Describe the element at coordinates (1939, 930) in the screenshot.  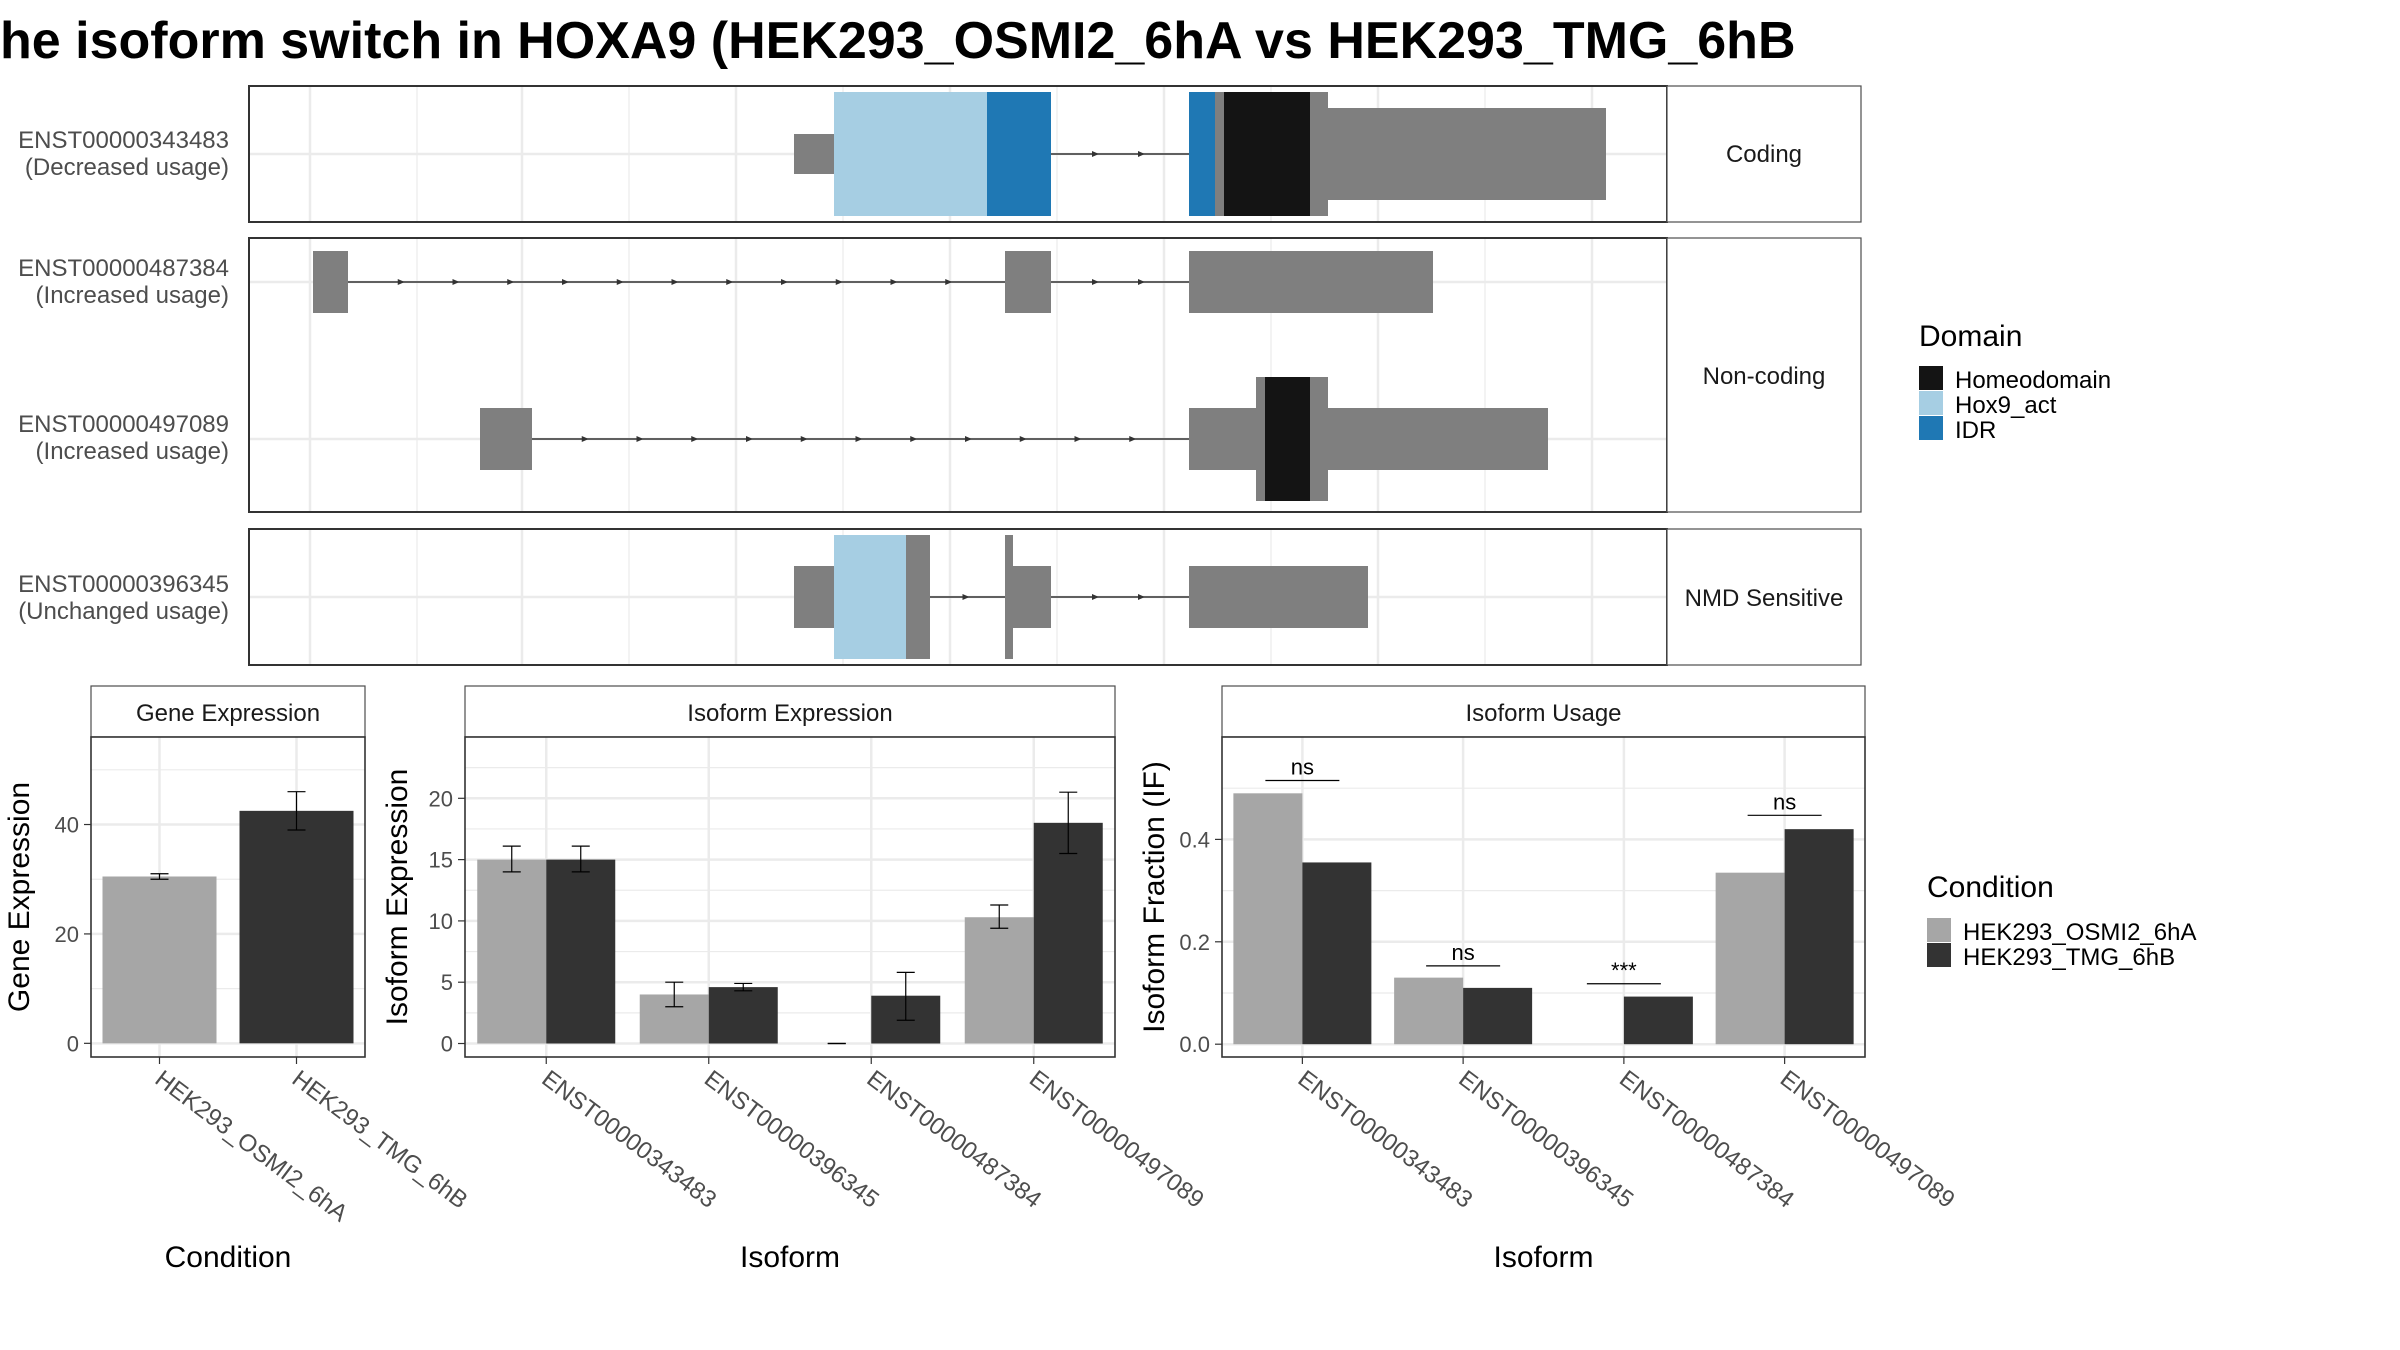
I see `legend-swatch-condition-a` at that location.